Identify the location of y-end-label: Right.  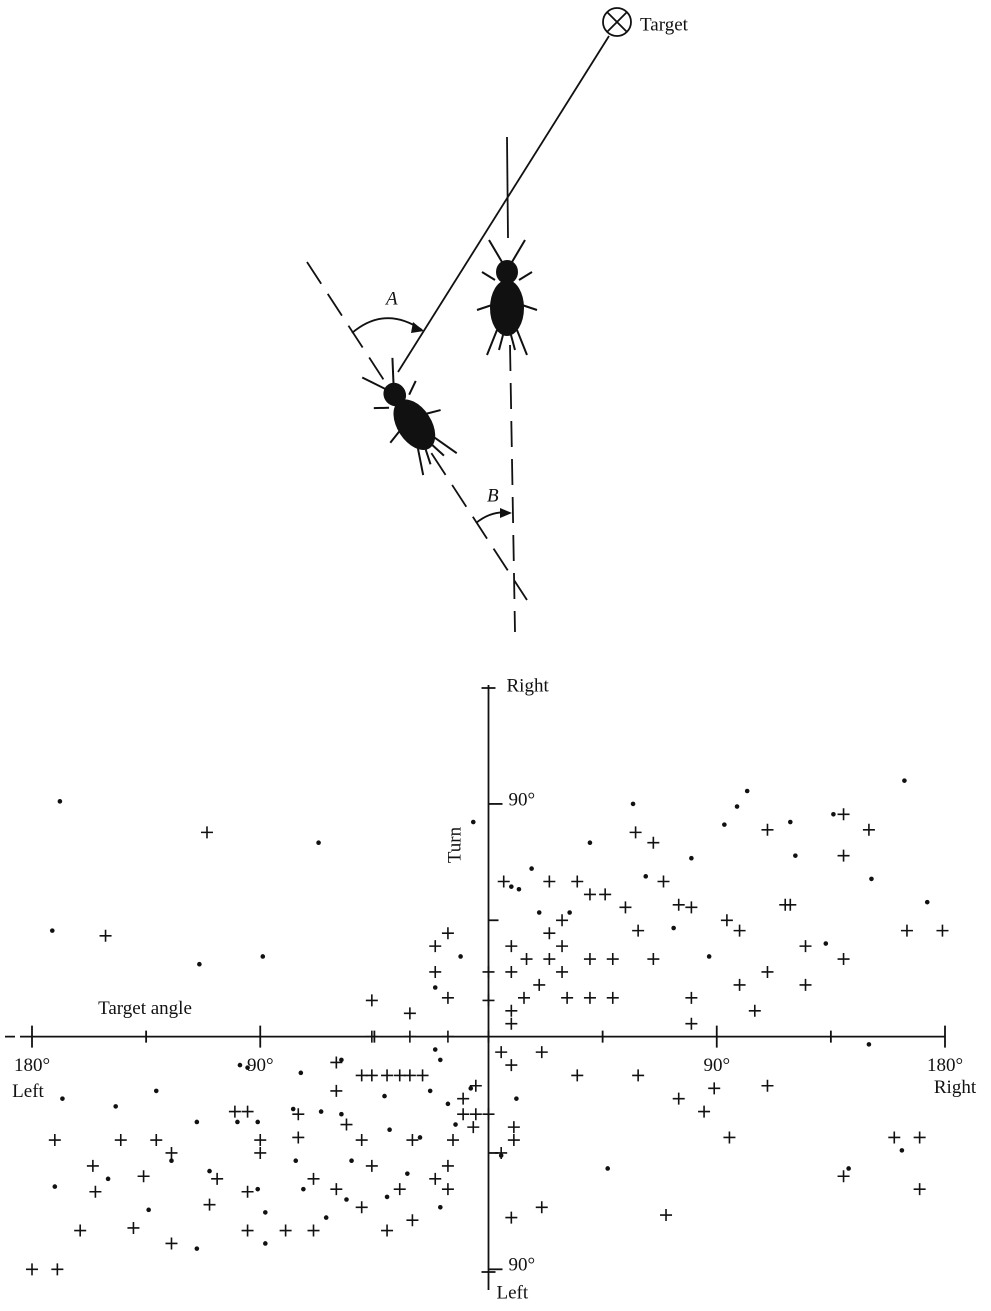
(528, 685).